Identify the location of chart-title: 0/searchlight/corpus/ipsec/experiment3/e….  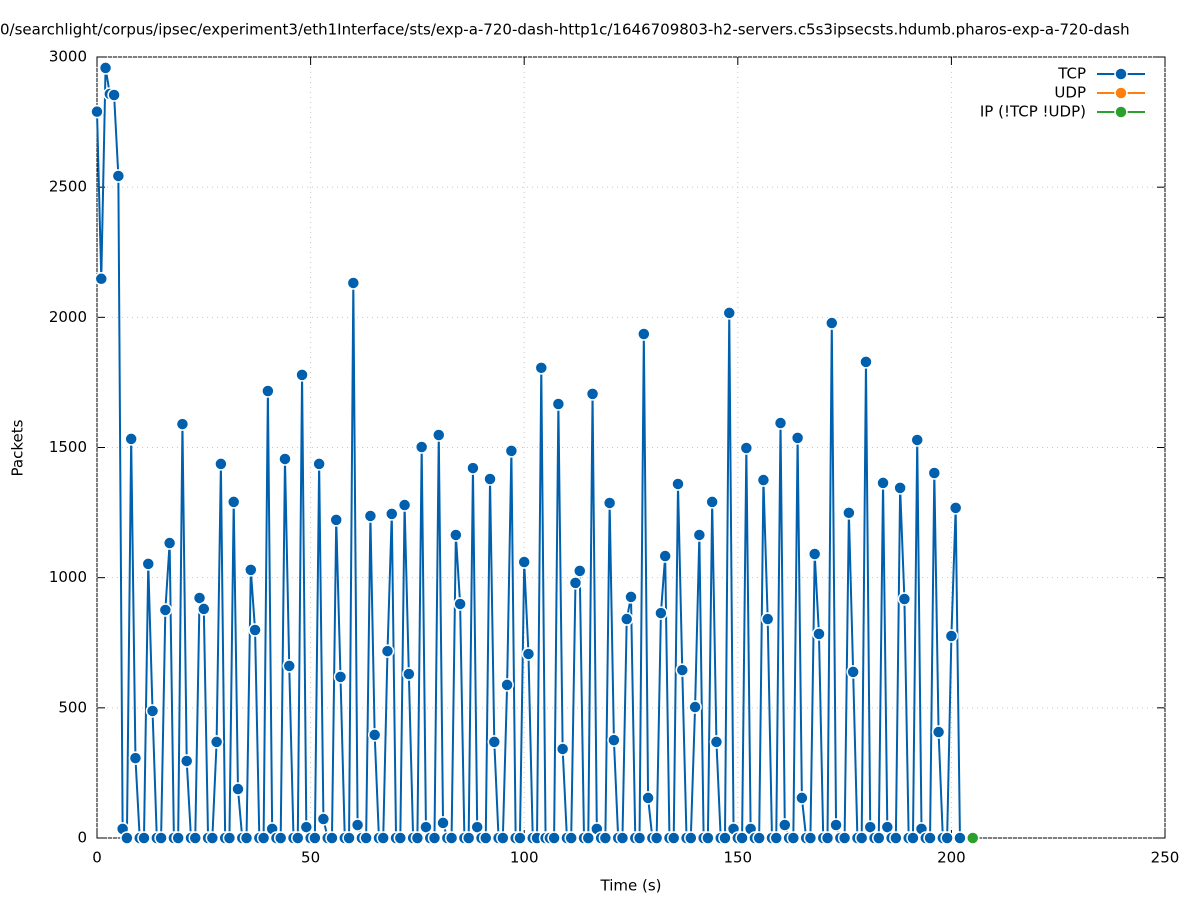
(565, 30).